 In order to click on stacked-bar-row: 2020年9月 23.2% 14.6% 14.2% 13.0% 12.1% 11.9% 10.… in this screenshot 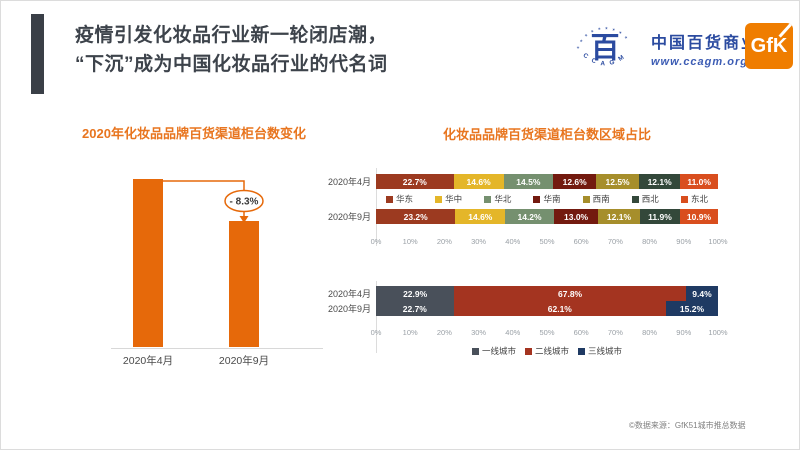, I will do `click(522, 216)`.